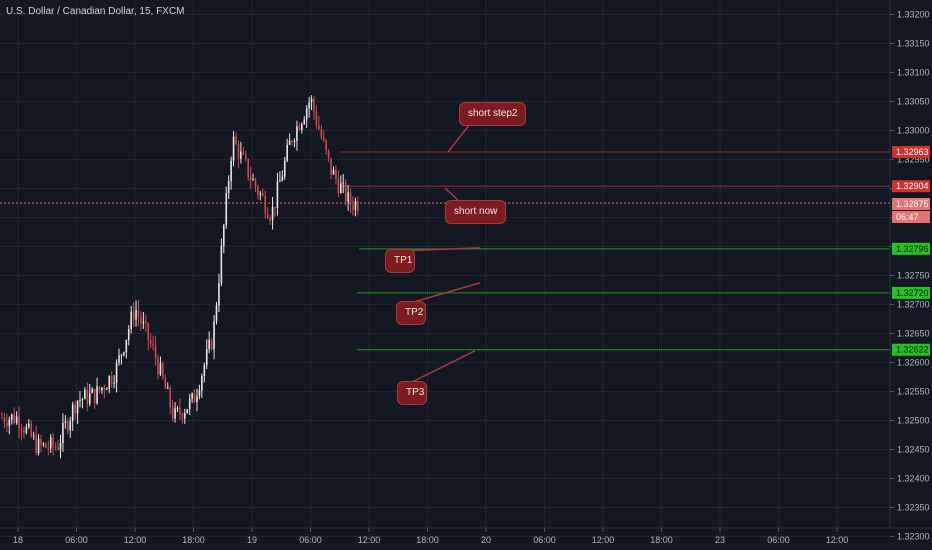 The height and width of the screenshot is (550, 932). Describe the element at coordinates (913, 15) in the screenshot. I see `price-tick-label: 1.33200` at that location.